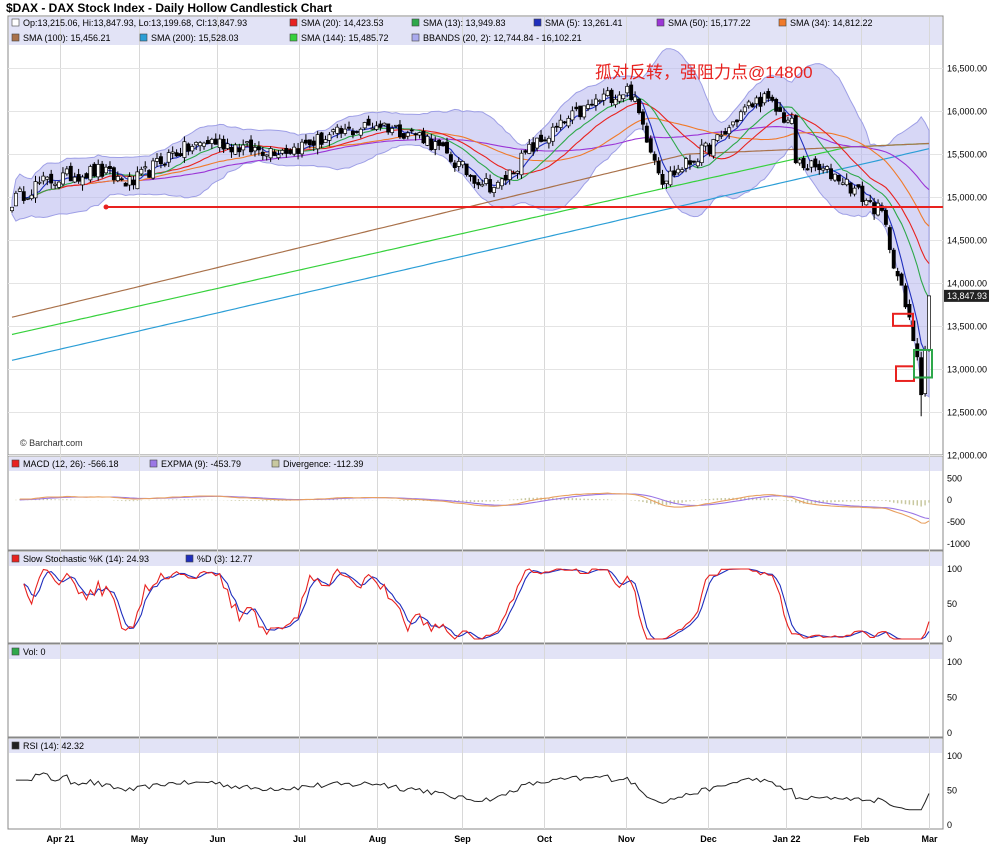 The image size is (1000, 865). Describe the element at coordinates (544, 839) in the screenshot. I see `x-tick-label: Oct` at that location.